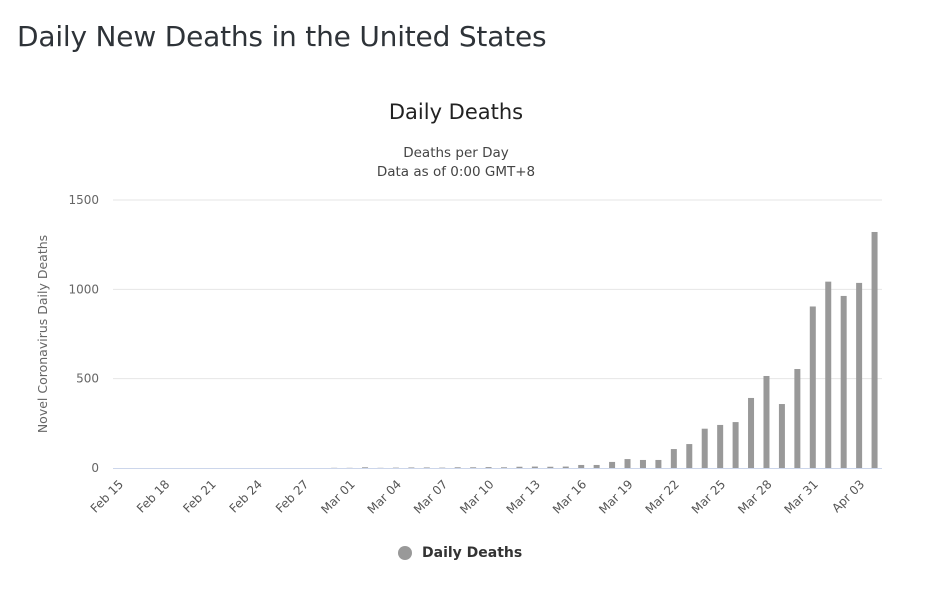 The width and height of the screenshot is (927, 599). I want to click on x-tick-label: Mar 01, so click(337, 496).